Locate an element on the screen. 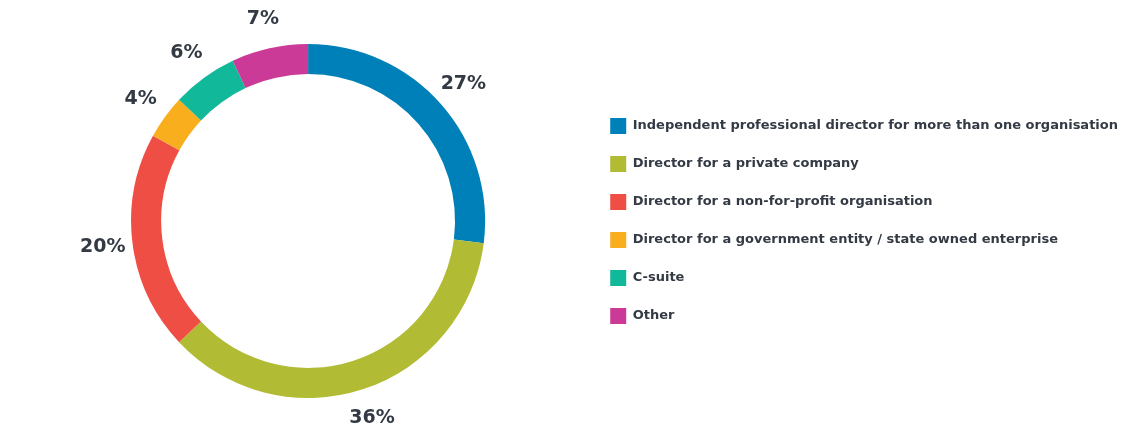 This screenshot has width=1146, height=442. data-label: 7% is located at coordinates (263, 16).